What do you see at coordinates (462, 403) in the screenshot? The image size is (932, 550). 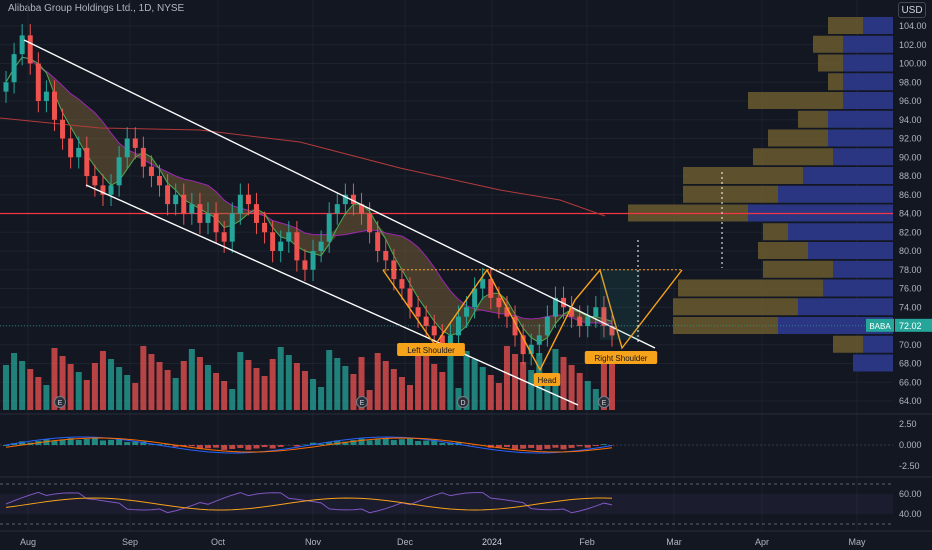 I see `earnings-marker: D` at bounding box center [462, 403].